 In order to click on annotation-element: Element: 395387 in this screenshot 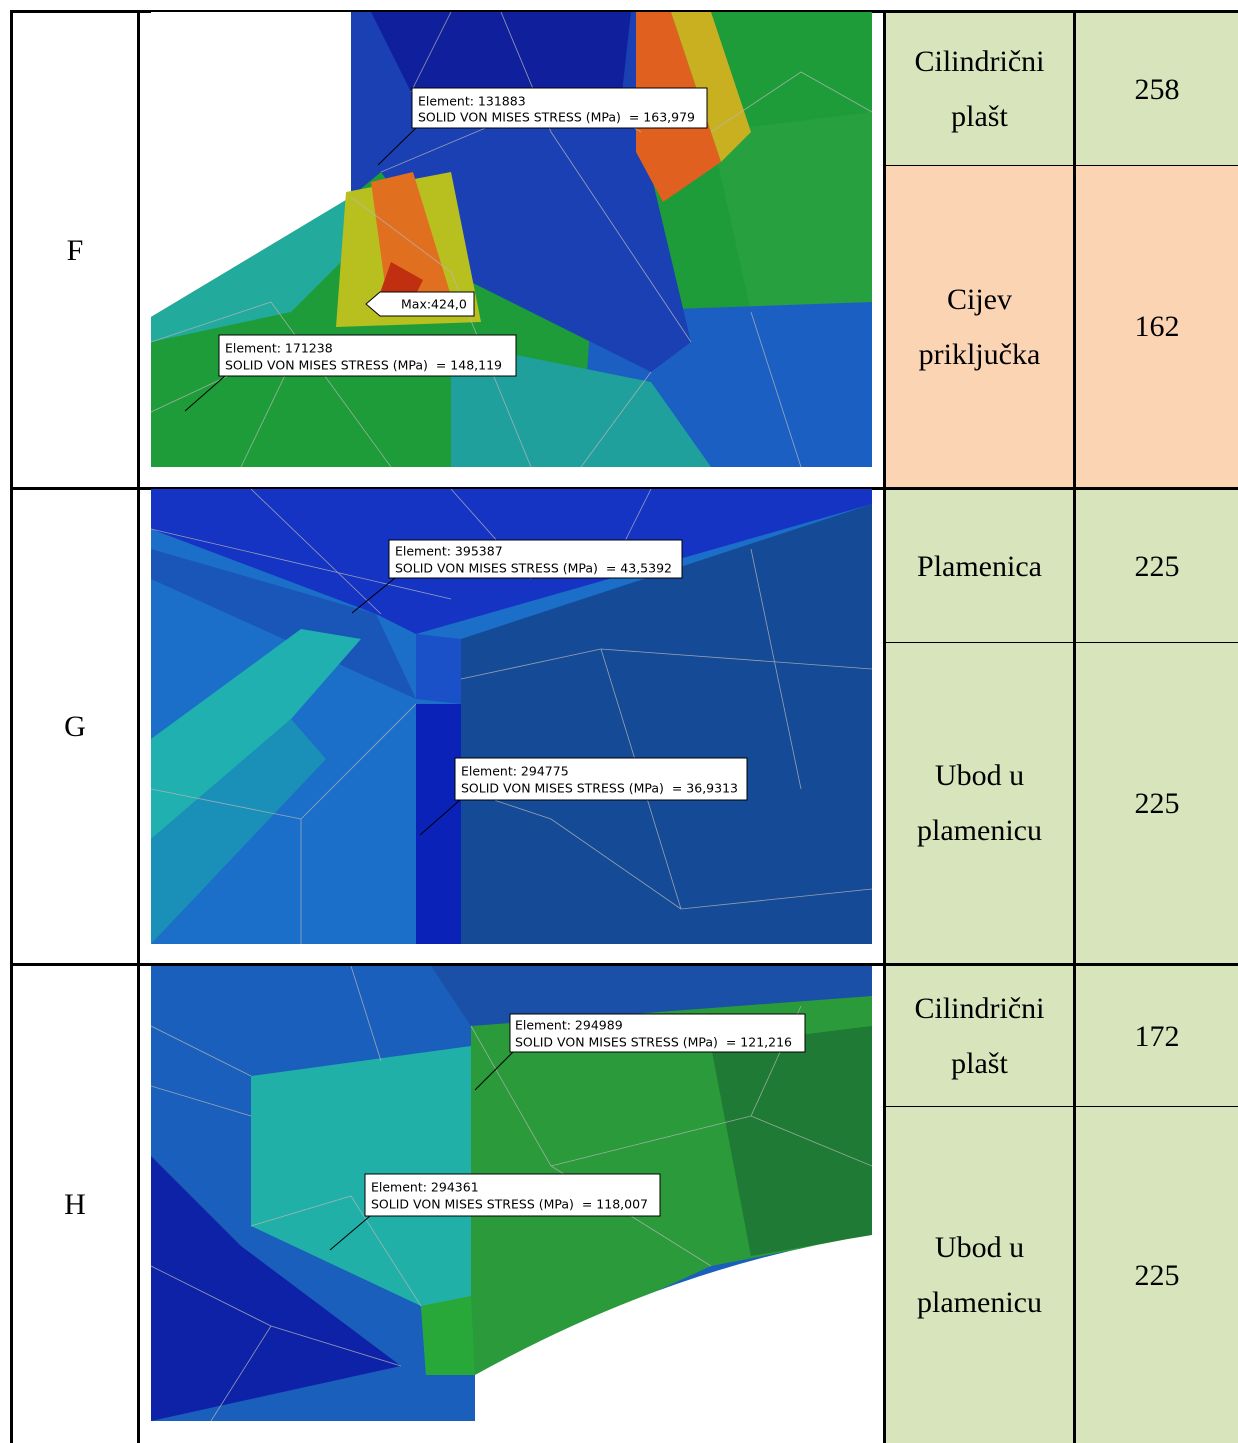, I will do `click(449, 551)`.